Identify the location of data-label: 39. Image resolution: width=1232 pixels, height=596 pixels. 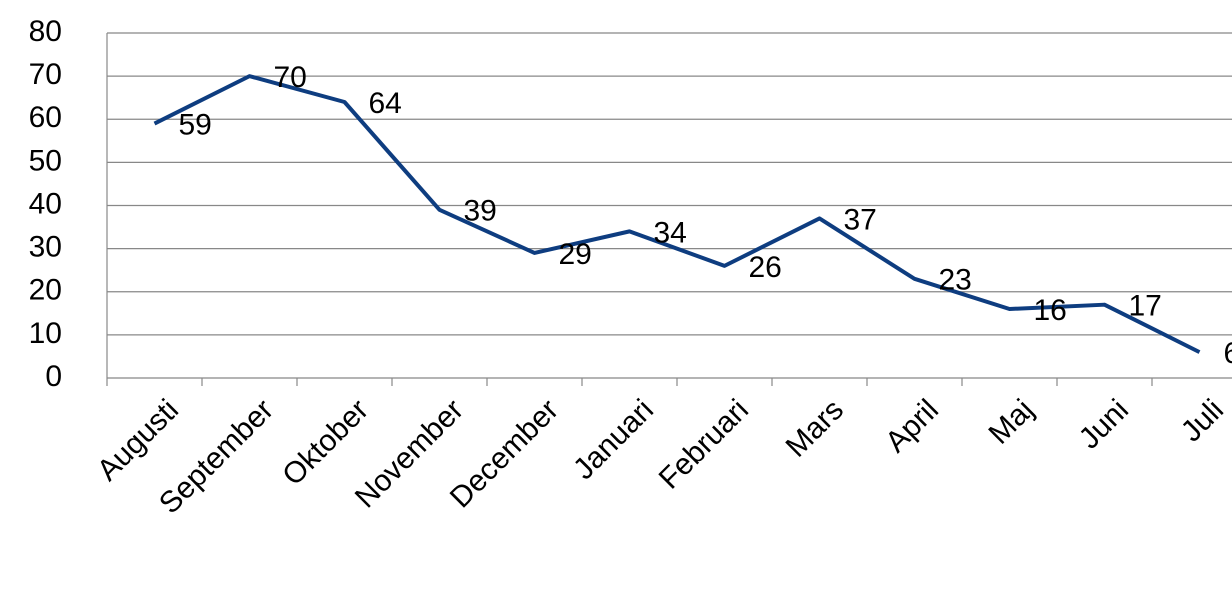
(480, 211).